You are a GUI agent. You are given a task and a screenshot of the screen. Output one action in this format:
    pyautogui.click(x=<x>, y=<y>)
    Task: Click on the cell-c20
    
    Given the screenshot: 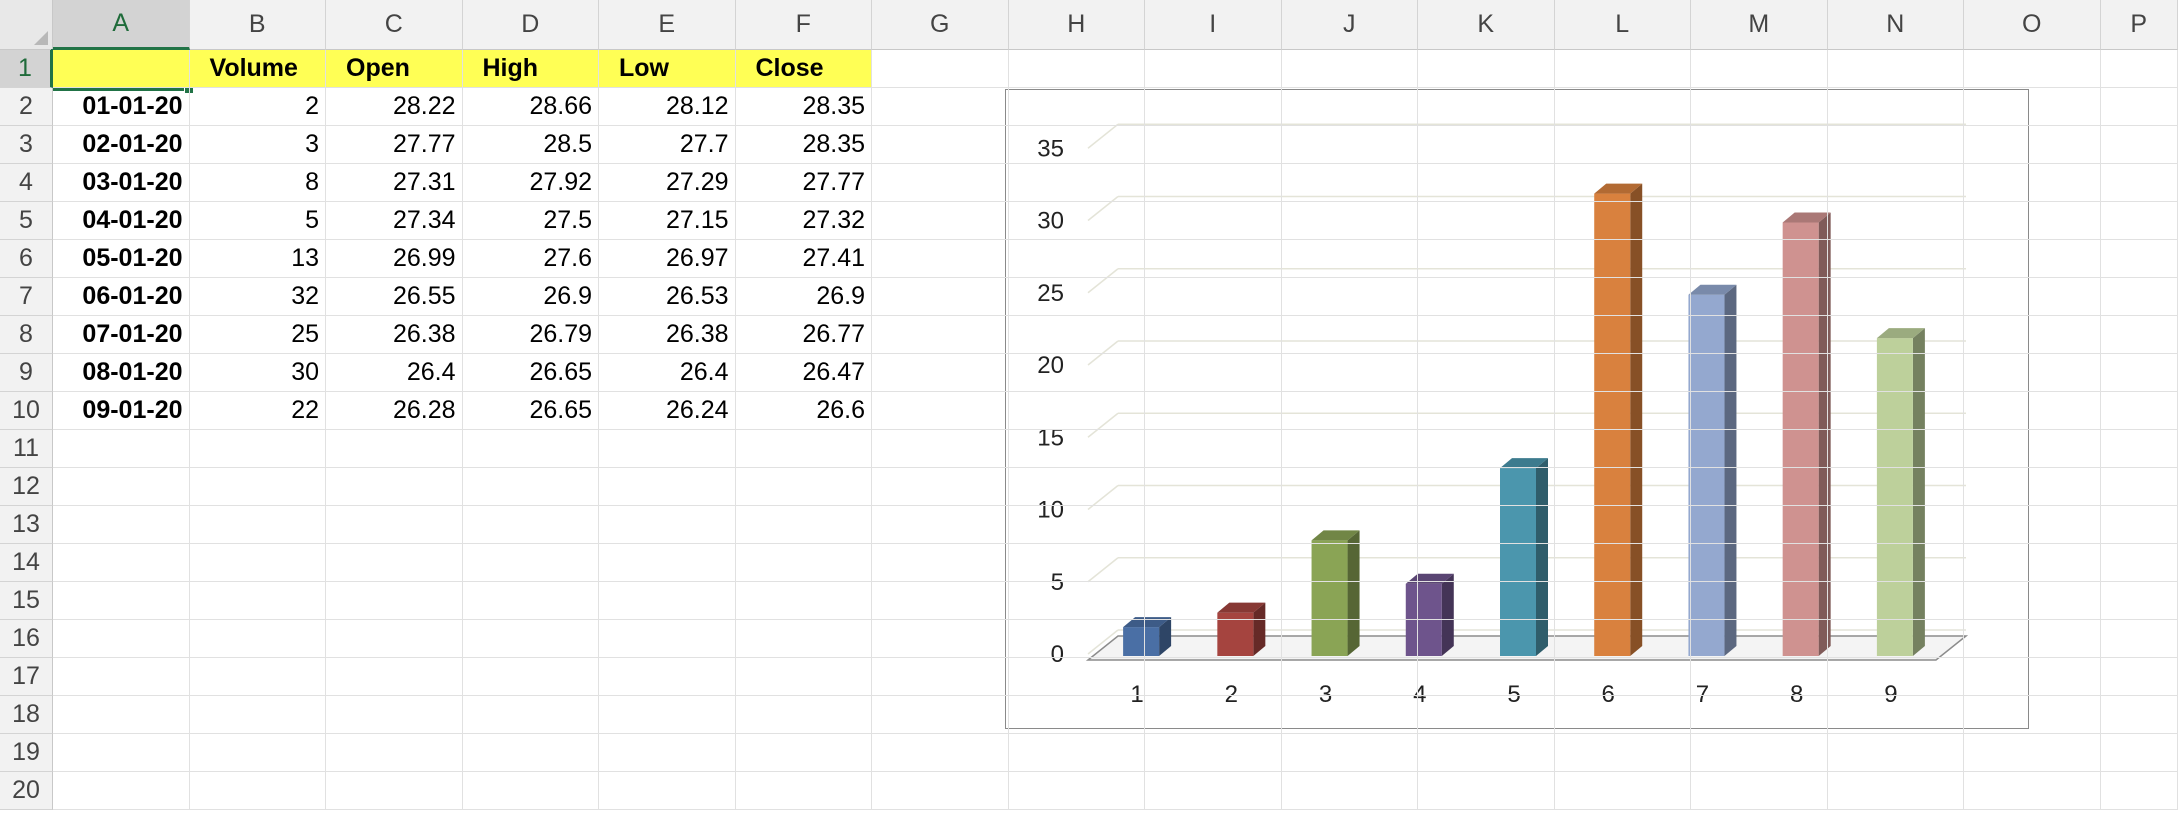 What is the action you would take?
    pyautogui.click(x=394, y=791)
    